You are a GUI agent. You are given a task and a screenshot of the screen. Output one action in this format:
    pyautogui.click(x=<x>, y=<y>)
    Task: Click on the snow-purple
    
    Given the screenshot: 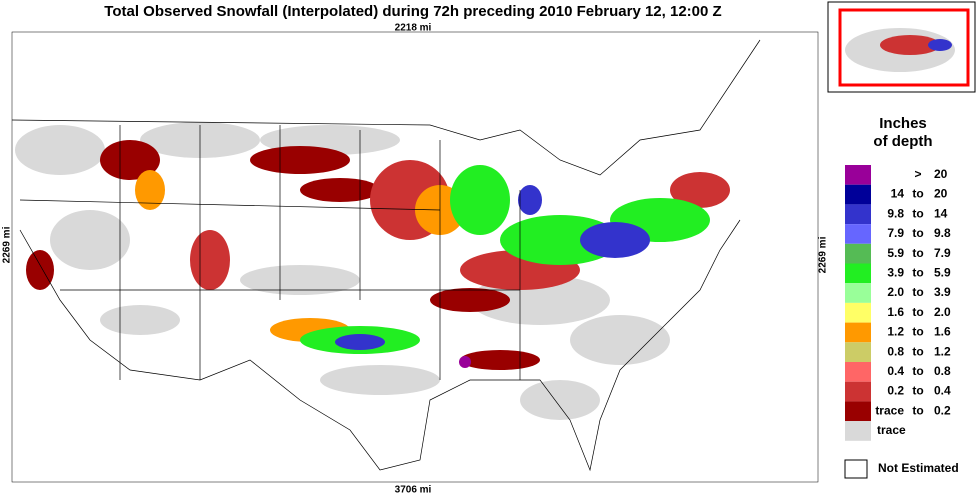 What is the action you would take?
    pyautogui.click(x=465, y=362)
    